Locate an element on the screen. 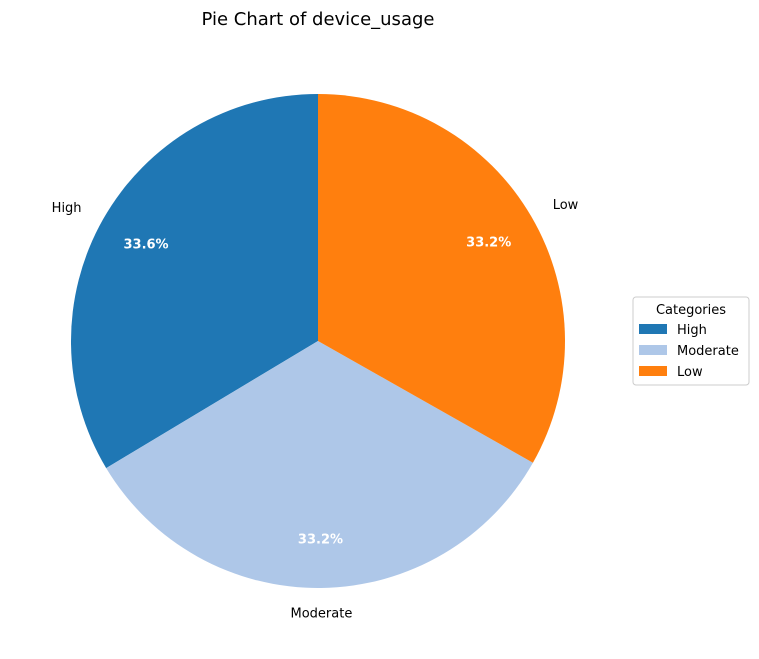 This screenshot has width=759, height=659. legend-label-low: Low is located at coordinates (690, 372).